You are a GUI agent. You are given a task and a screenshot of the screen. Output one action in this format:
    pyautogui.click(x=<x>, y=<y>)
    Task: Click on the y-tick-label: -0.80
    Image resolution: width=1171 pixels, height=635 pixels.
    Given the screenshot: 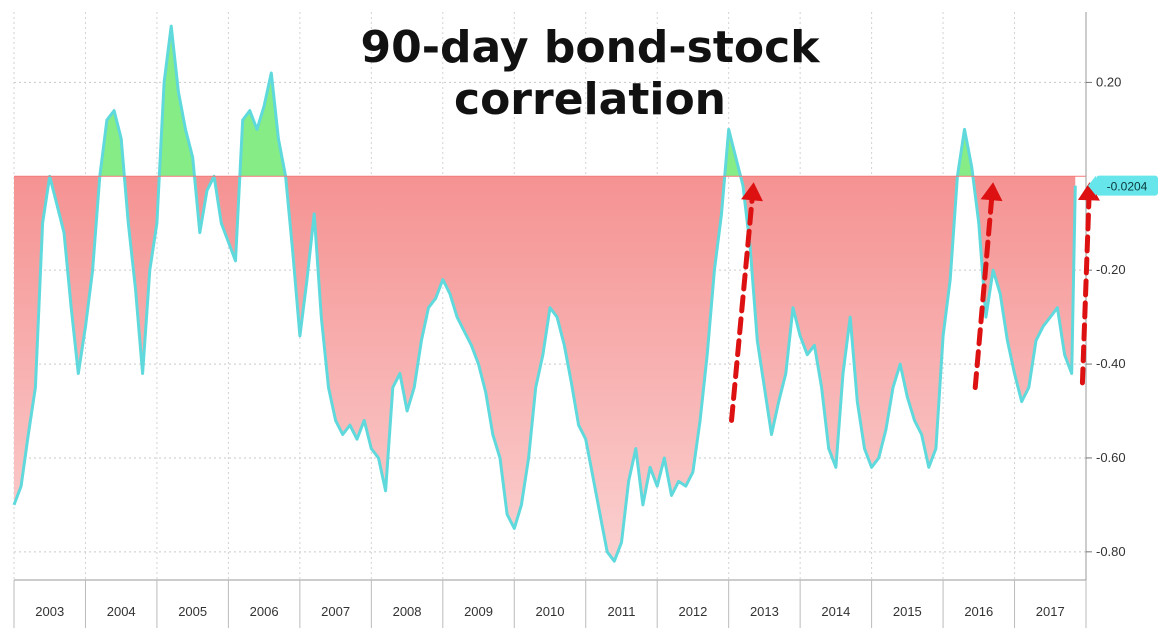 What is the action you would take?
    pyautogui.click(x=1111, y=551)
    